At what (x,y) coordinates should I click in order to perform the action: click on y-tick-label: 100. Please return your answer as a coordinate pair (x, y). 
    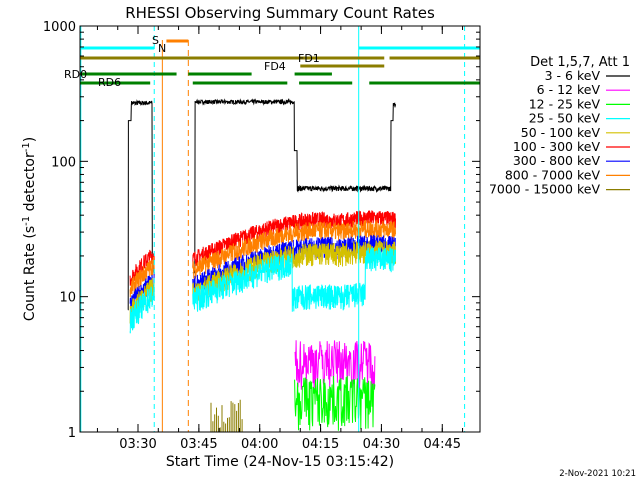
    Looking at the image, I should click on (63, 162).